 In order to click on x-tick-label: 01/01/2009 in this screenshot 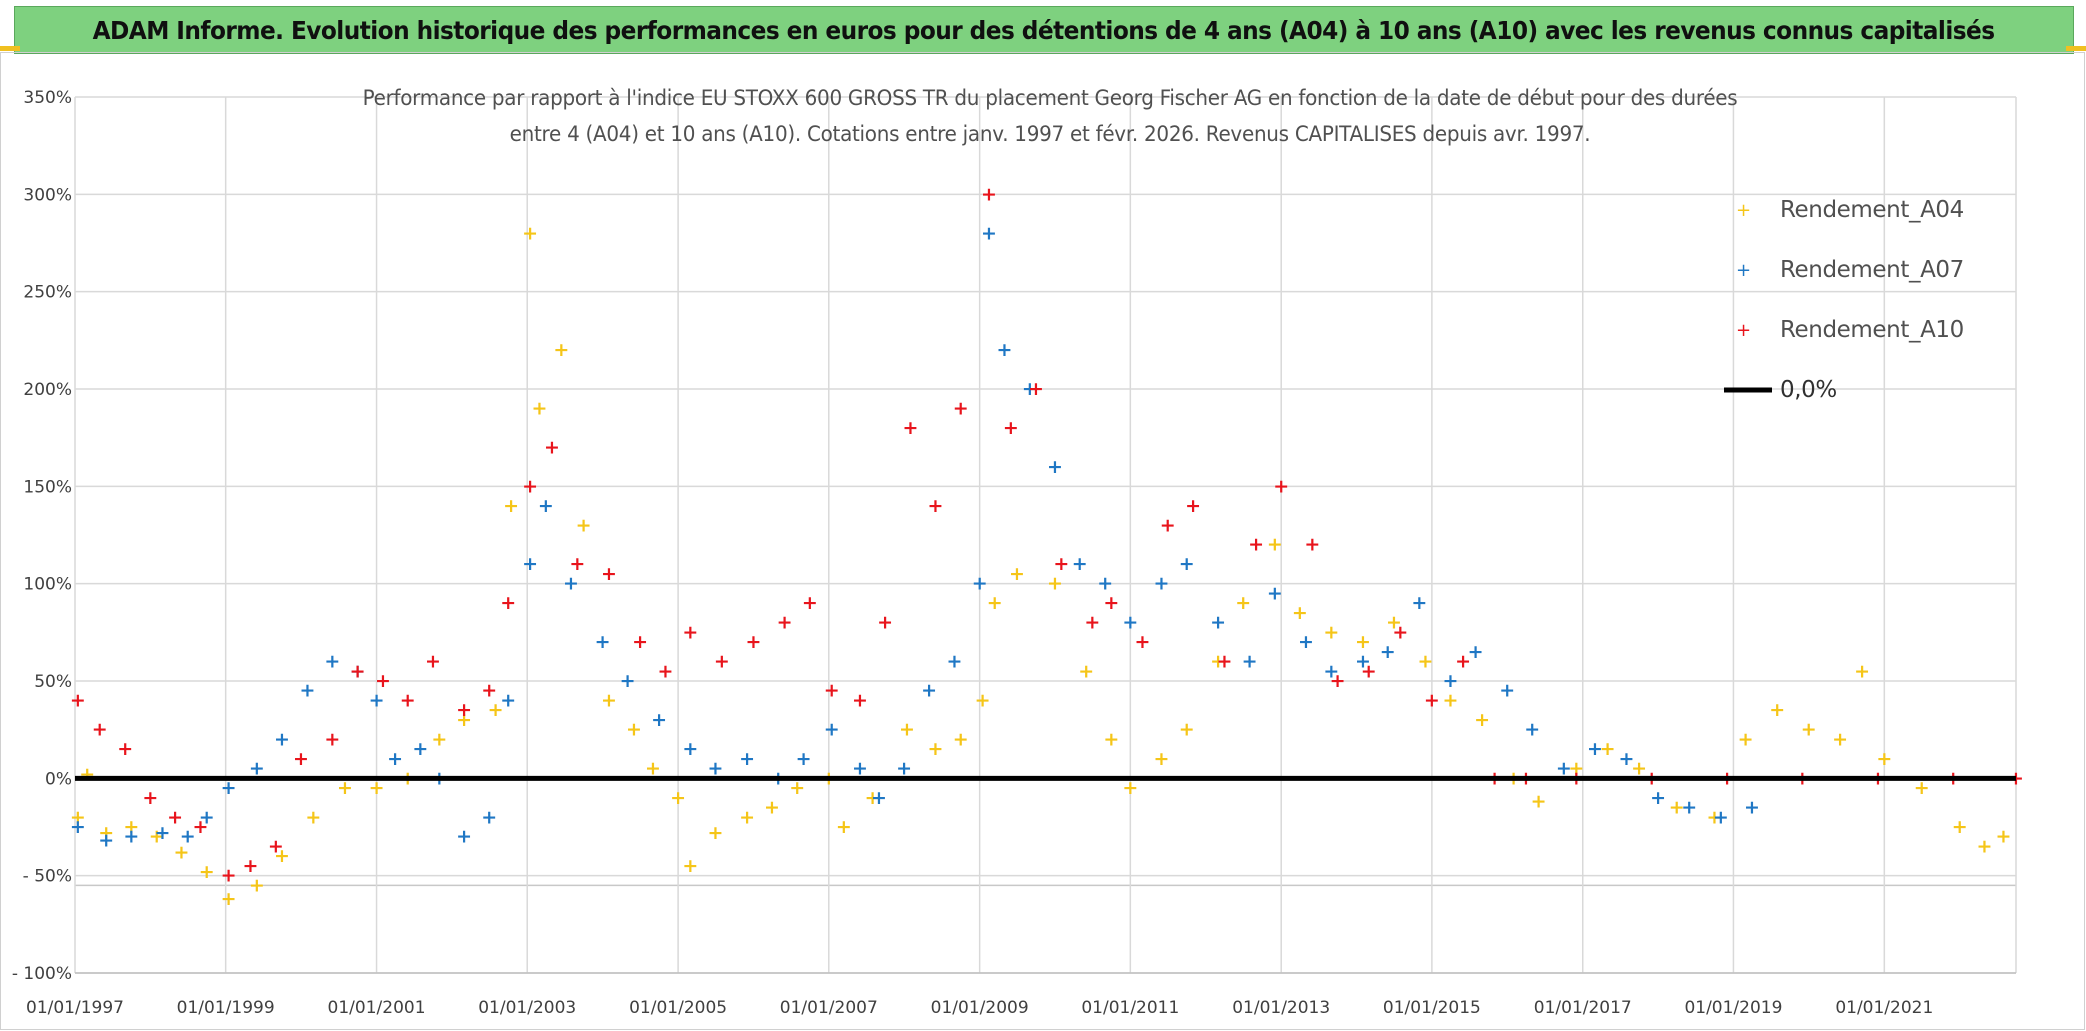, I will do `click(980, 1008)`.